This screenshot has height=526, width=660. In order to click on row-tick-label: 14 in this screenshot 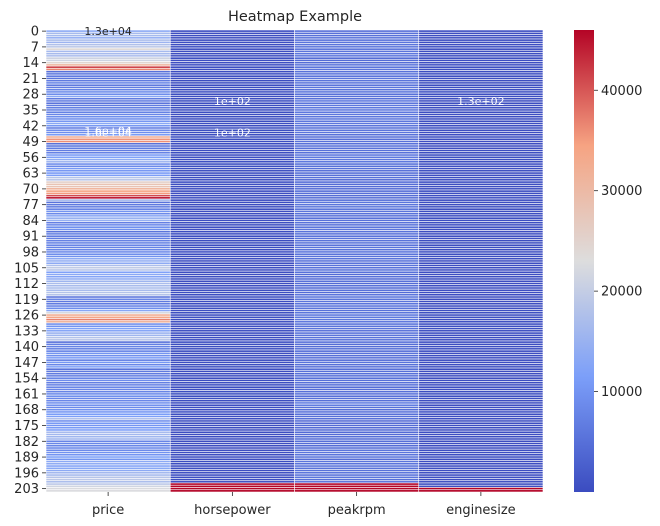, I will do `click(30, 63)`.